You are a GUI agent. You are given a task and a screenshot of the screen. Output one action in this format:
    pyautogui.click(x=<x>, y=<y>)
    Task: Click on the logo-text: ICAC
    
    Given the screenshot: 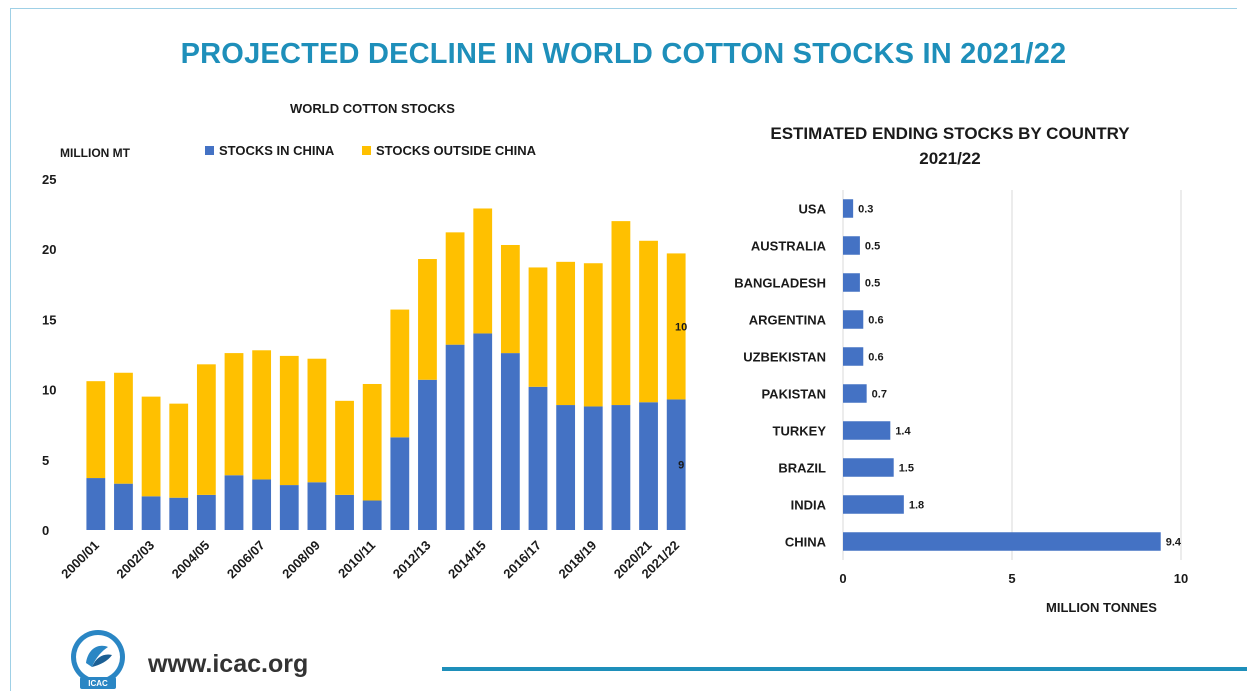 What is the action you would take?
    pyautogui.click(x=98, y=683)
    